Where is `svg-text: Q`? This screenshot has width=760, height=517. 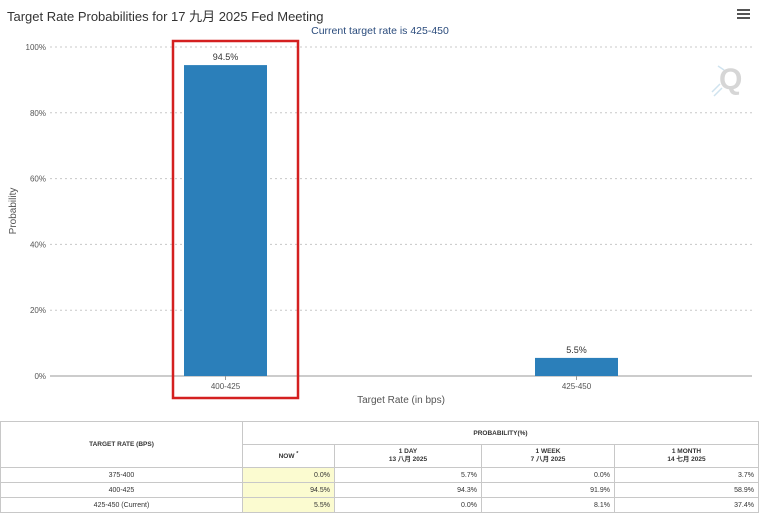
svg-text: Q is located at coordinates (730, 79).